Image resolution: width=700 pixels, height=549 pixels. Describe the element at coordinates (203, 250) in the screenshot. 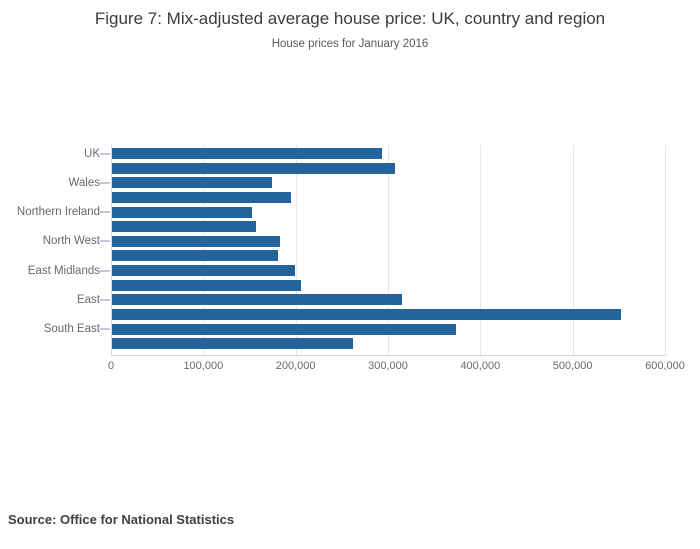

I see `gridline-100,000` at that location.